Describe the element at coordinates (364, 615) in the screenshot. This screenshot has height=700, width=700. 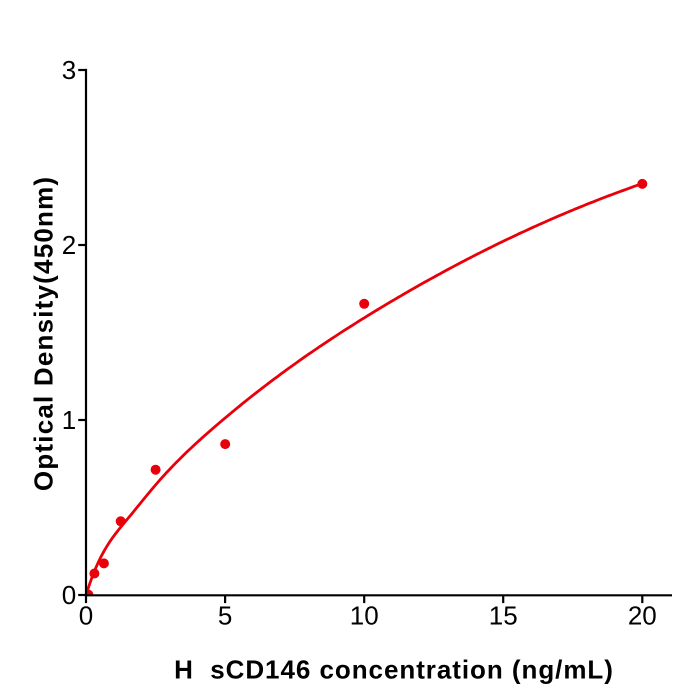
I see `svg-text: 10` at that location.